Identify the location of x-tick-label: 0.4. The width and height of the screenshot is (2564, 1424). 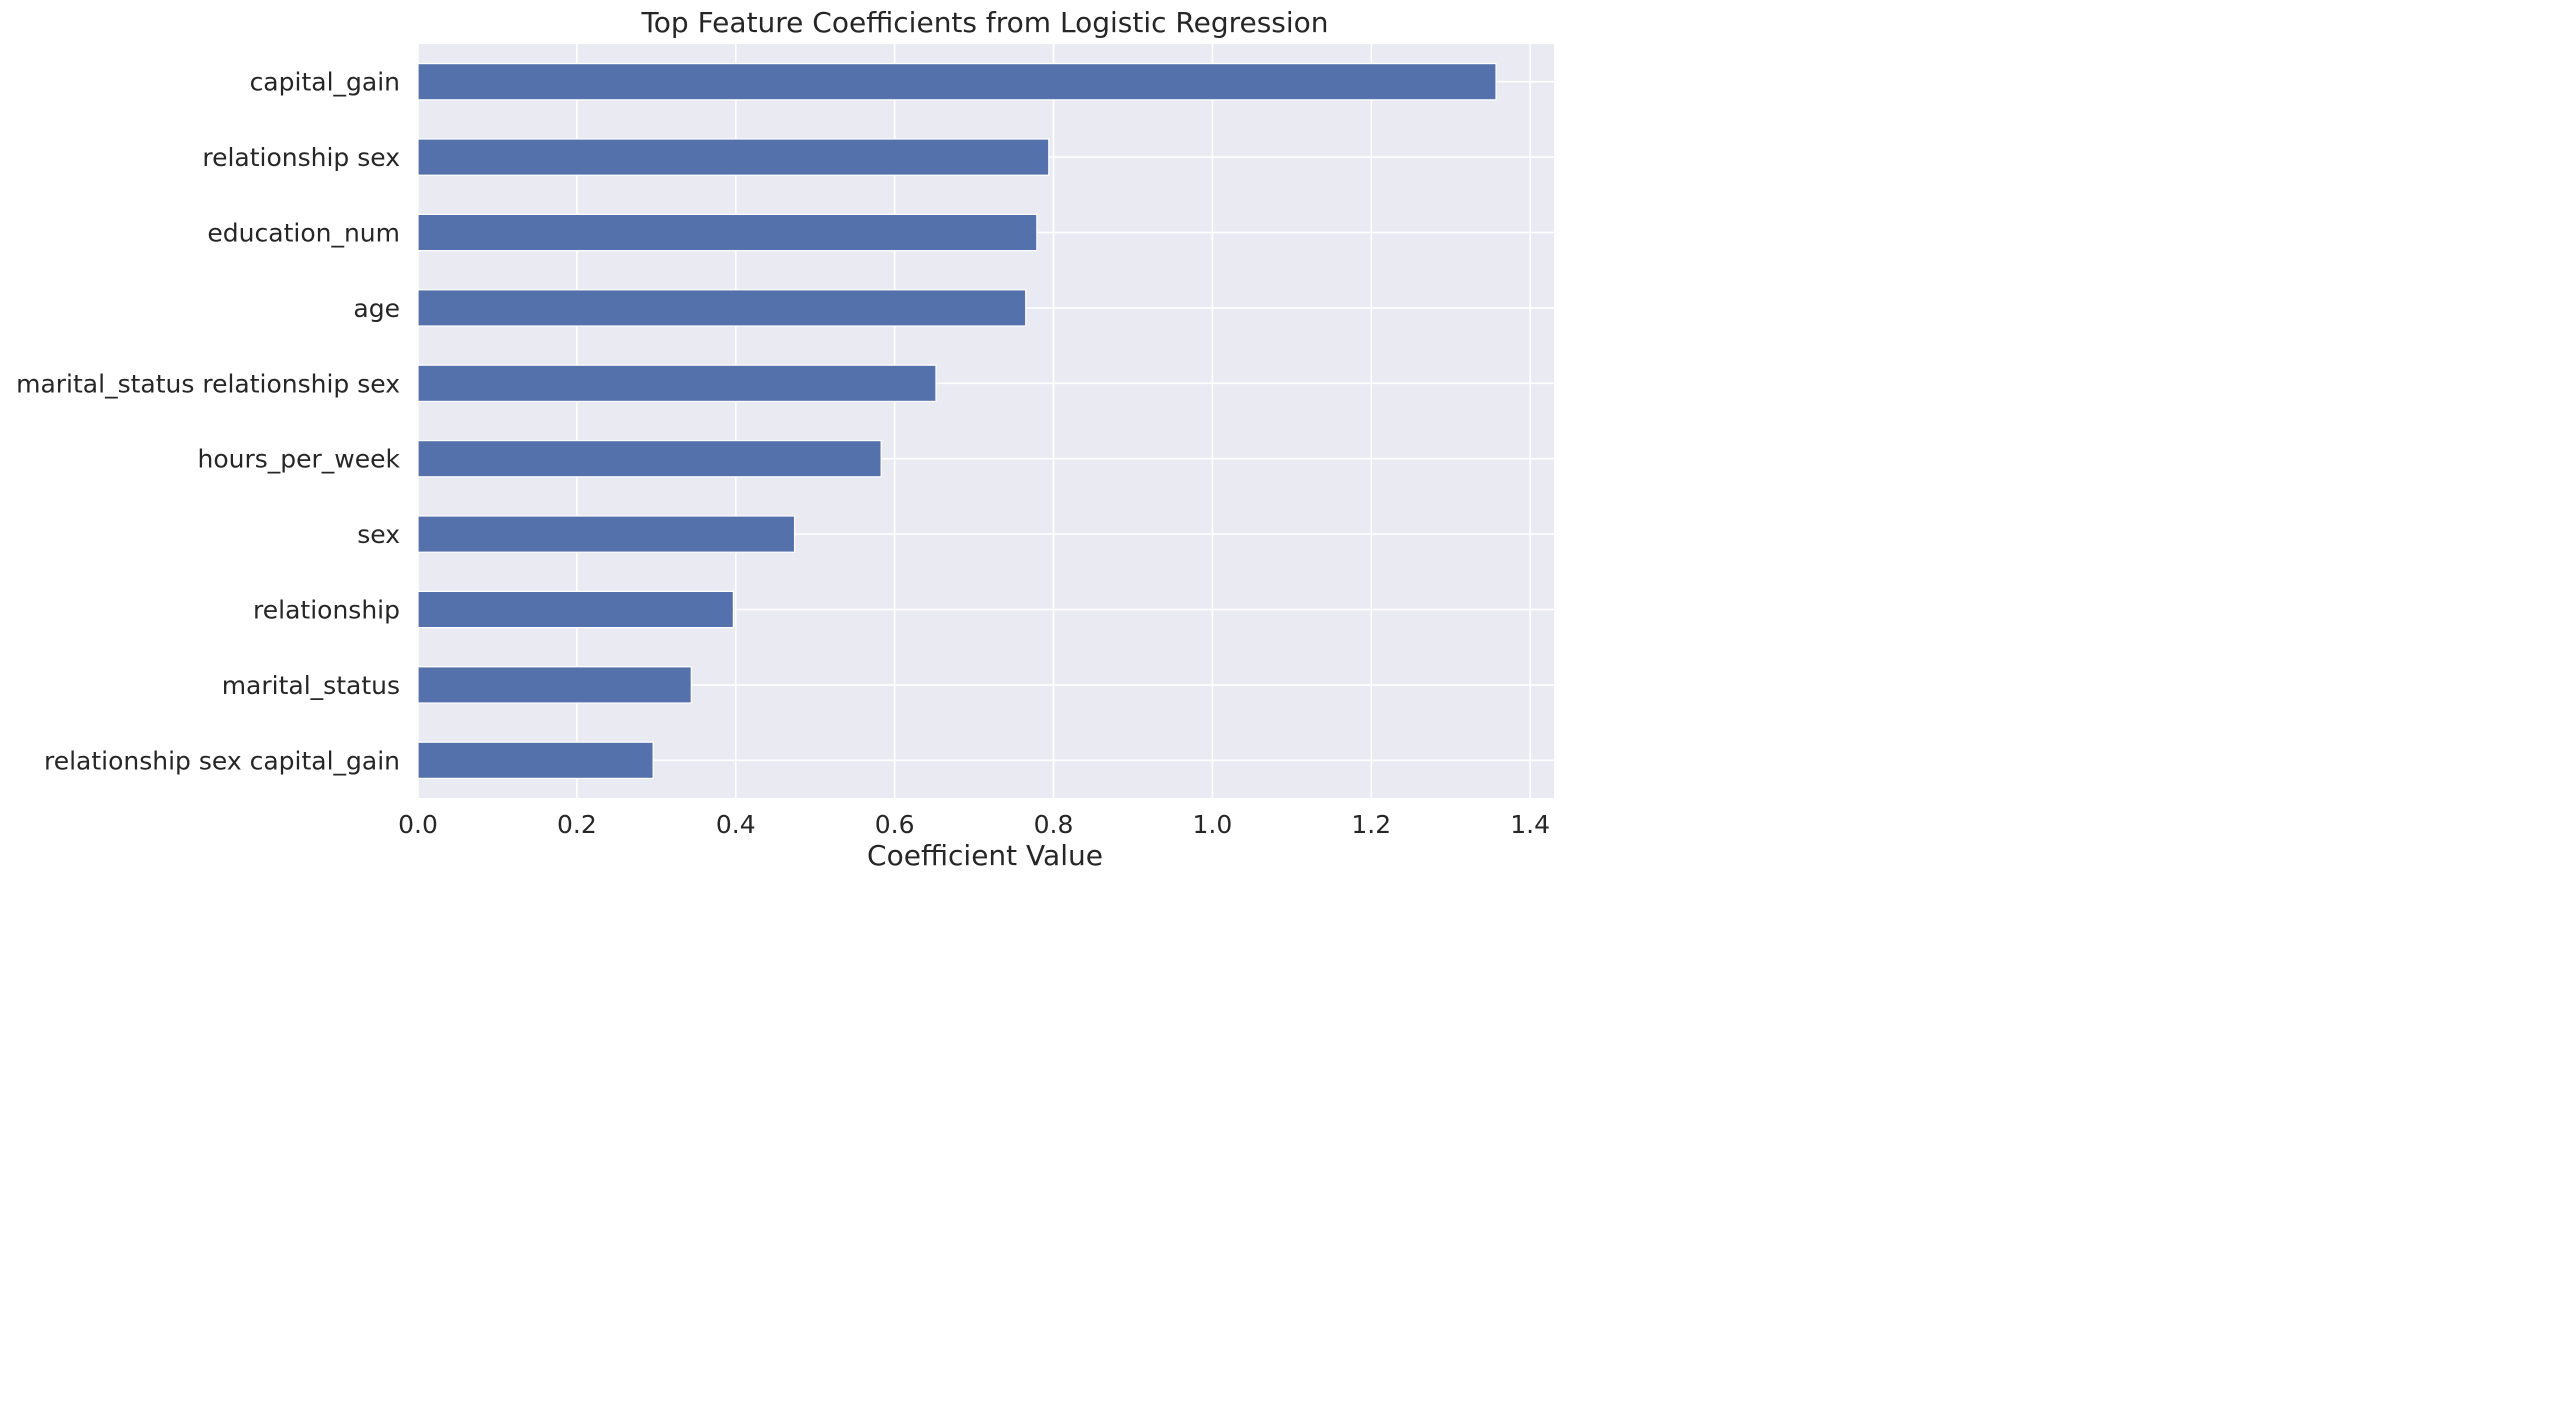
(736, 824).